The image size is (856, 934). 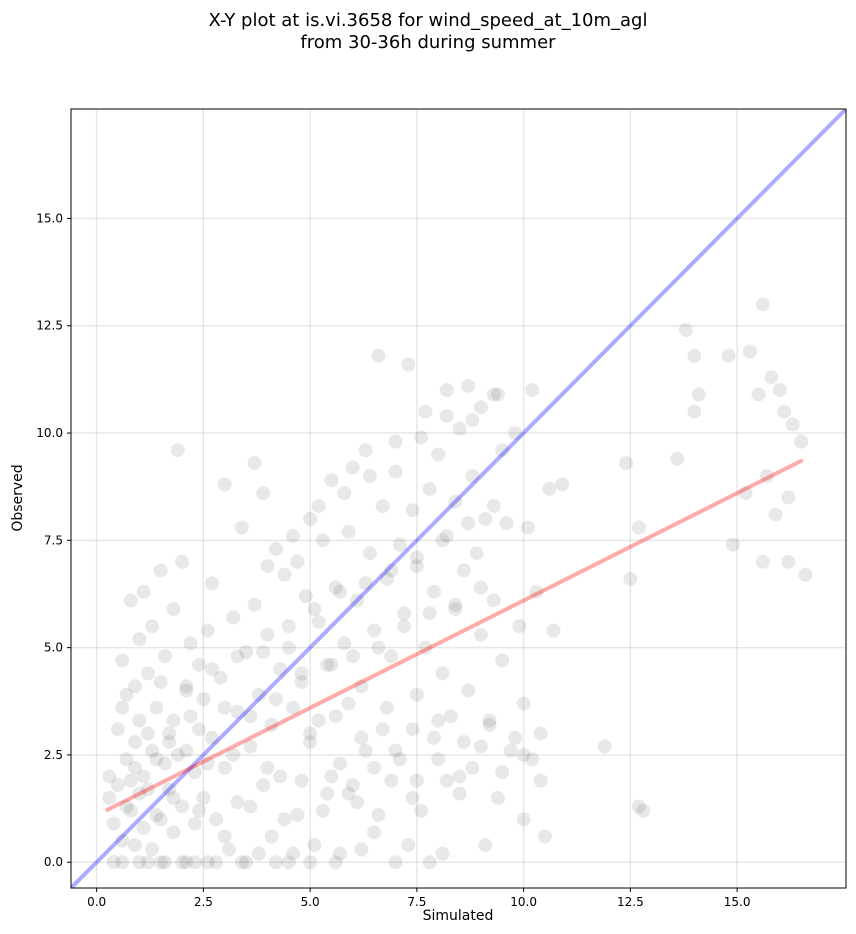 I want to click on y-tick-label: 15.0, so click(x=49, y=218).